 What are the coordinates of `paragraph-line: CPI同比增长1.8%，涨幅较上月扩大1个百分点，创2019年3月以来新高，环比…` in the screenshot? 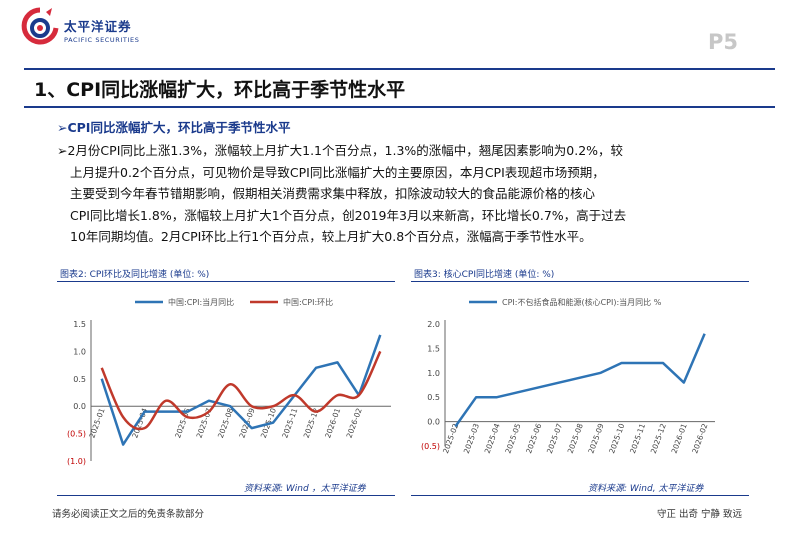 It's located at (348, 215).